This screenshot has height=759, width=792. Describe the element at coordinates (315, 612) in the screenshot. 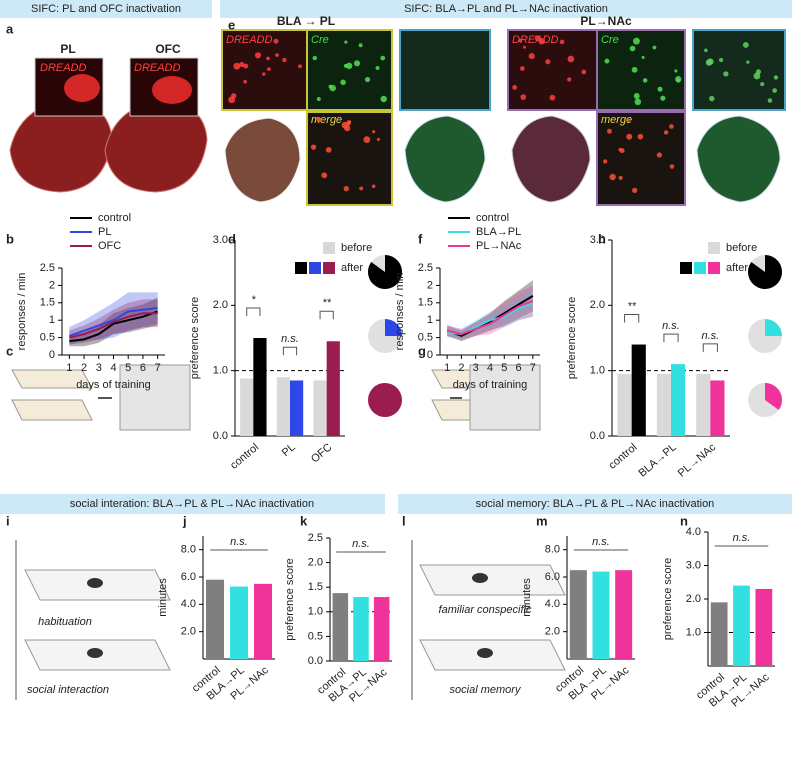

I see `y-tick-label: 1.0` at that location.